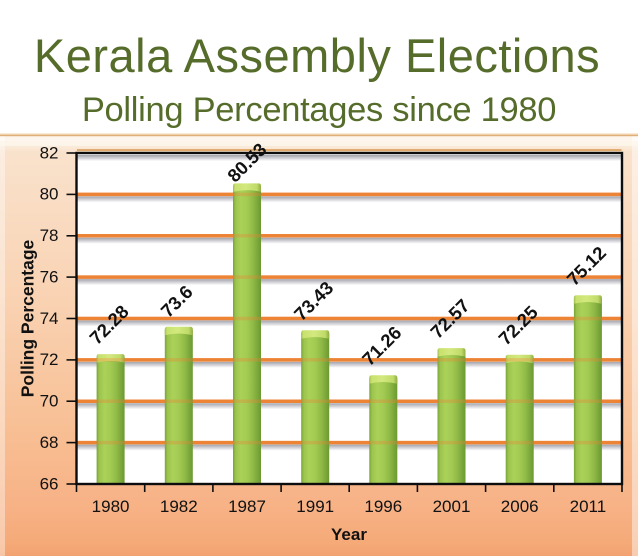 Image resolution: width=638 pixels, height=556 pixels. I want to click on svg-text: 1991, so click(315, 506).